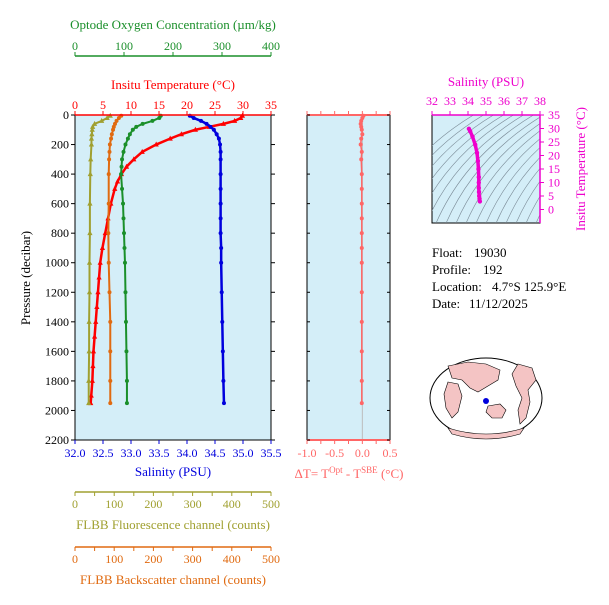  Describe the element at coordinates (529, 286) in the screenshot. I see `location-value: 4.7°S 125.9°E` at that location.